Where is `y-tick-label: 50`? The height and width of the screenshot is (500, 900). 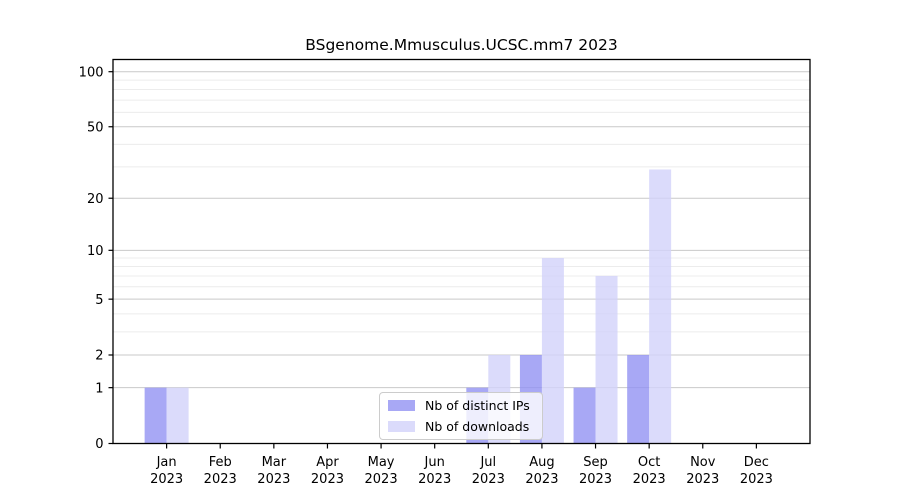
y-tick-label: 50 is located at coordinates (95, 127).